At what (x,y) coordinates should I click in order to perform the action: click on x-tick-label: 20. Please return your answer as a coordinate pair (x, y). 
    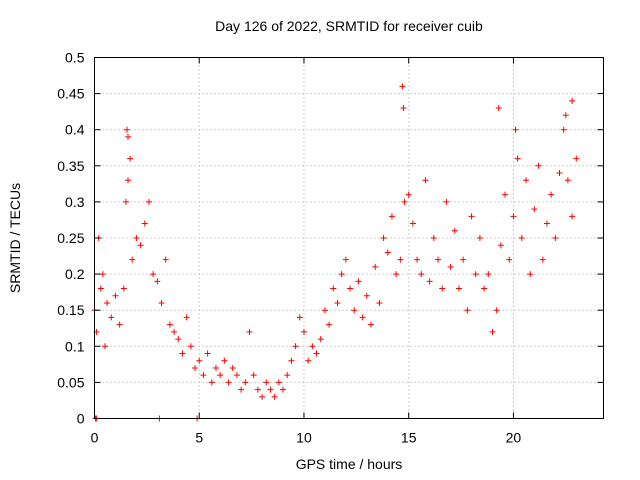
    Looking at the image, I should click on (514, 438).